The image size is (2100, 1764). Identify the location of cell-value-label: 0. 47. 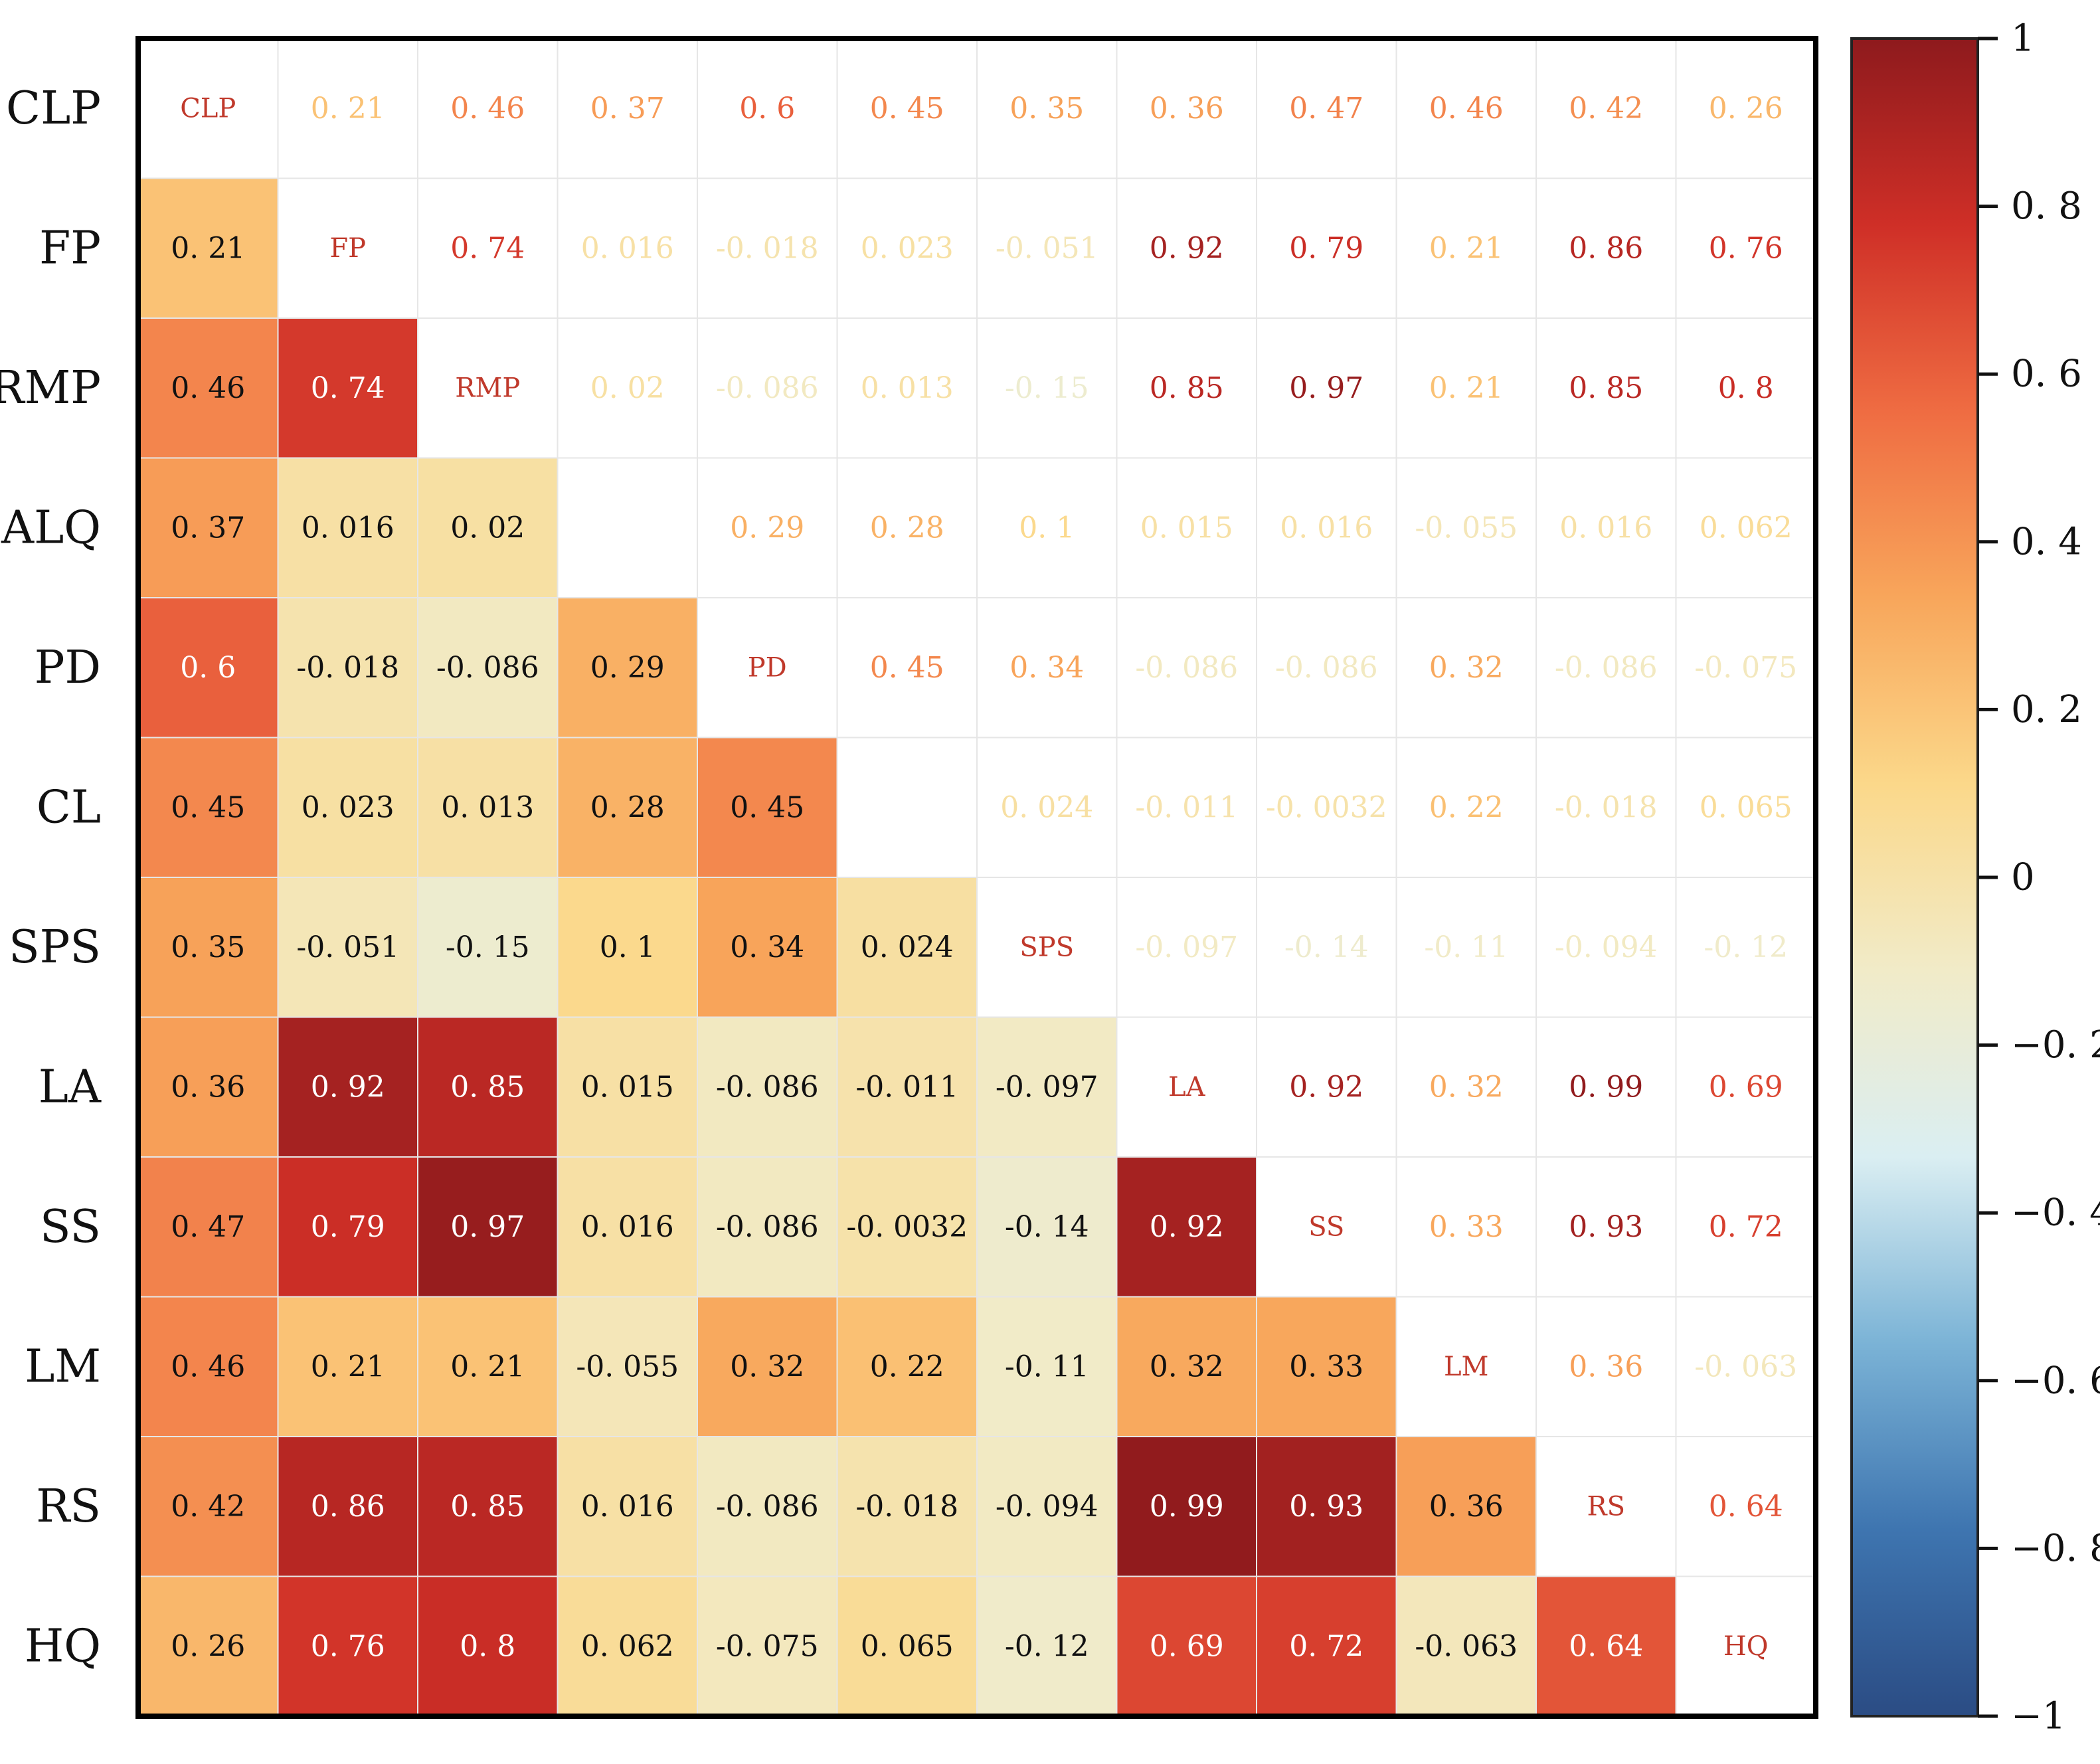
(1326, 109).